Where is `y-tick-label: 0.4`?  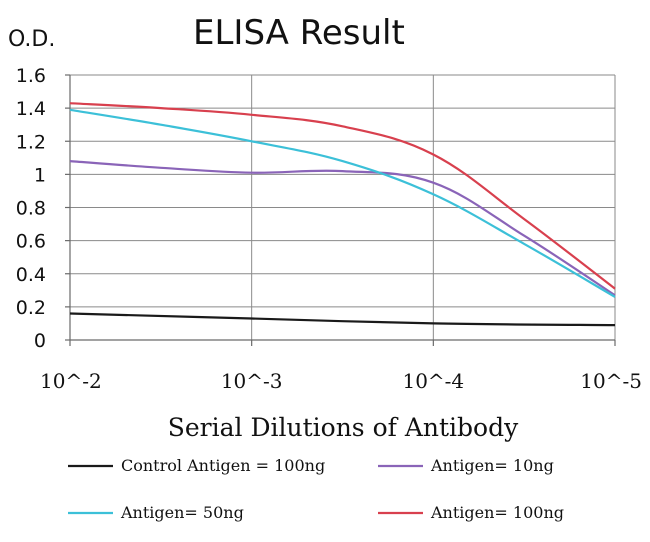
y-tick-label: 0.4 is located at coordinates (31, 275).